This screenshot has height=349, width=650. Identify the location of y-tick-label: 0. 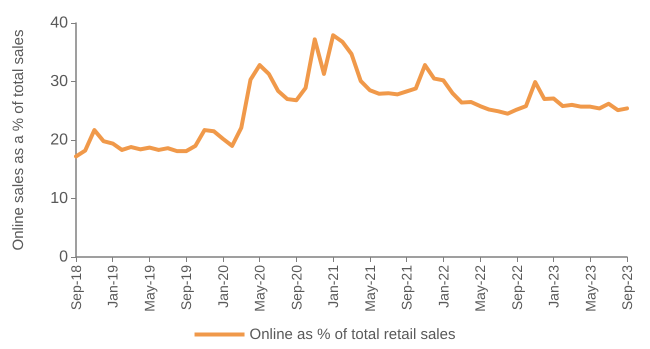
(63, 257).